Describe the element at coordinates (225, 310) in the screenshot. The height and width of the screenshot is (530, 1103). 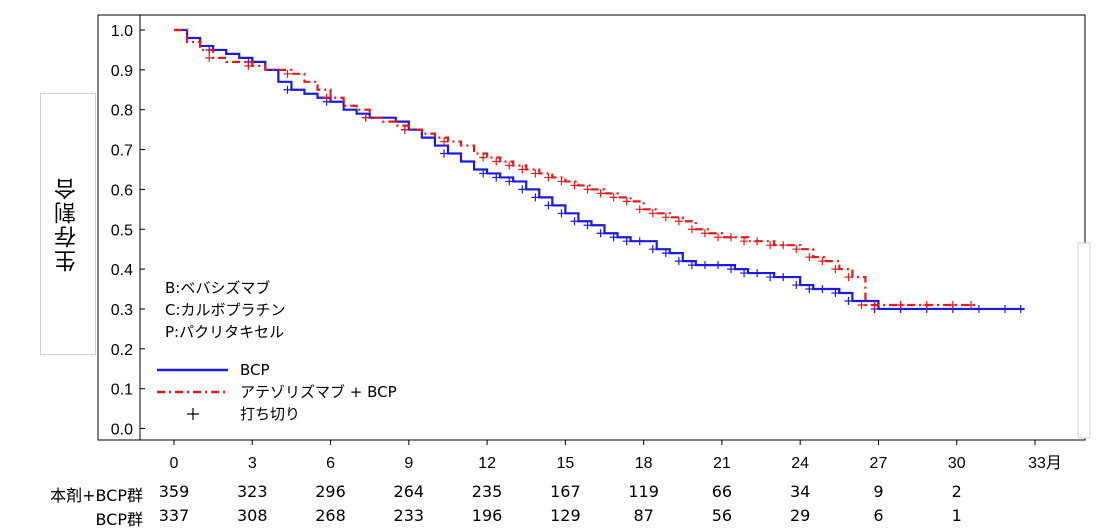
I see `annotation-abbrev: C:カルボプラチン` at that location.